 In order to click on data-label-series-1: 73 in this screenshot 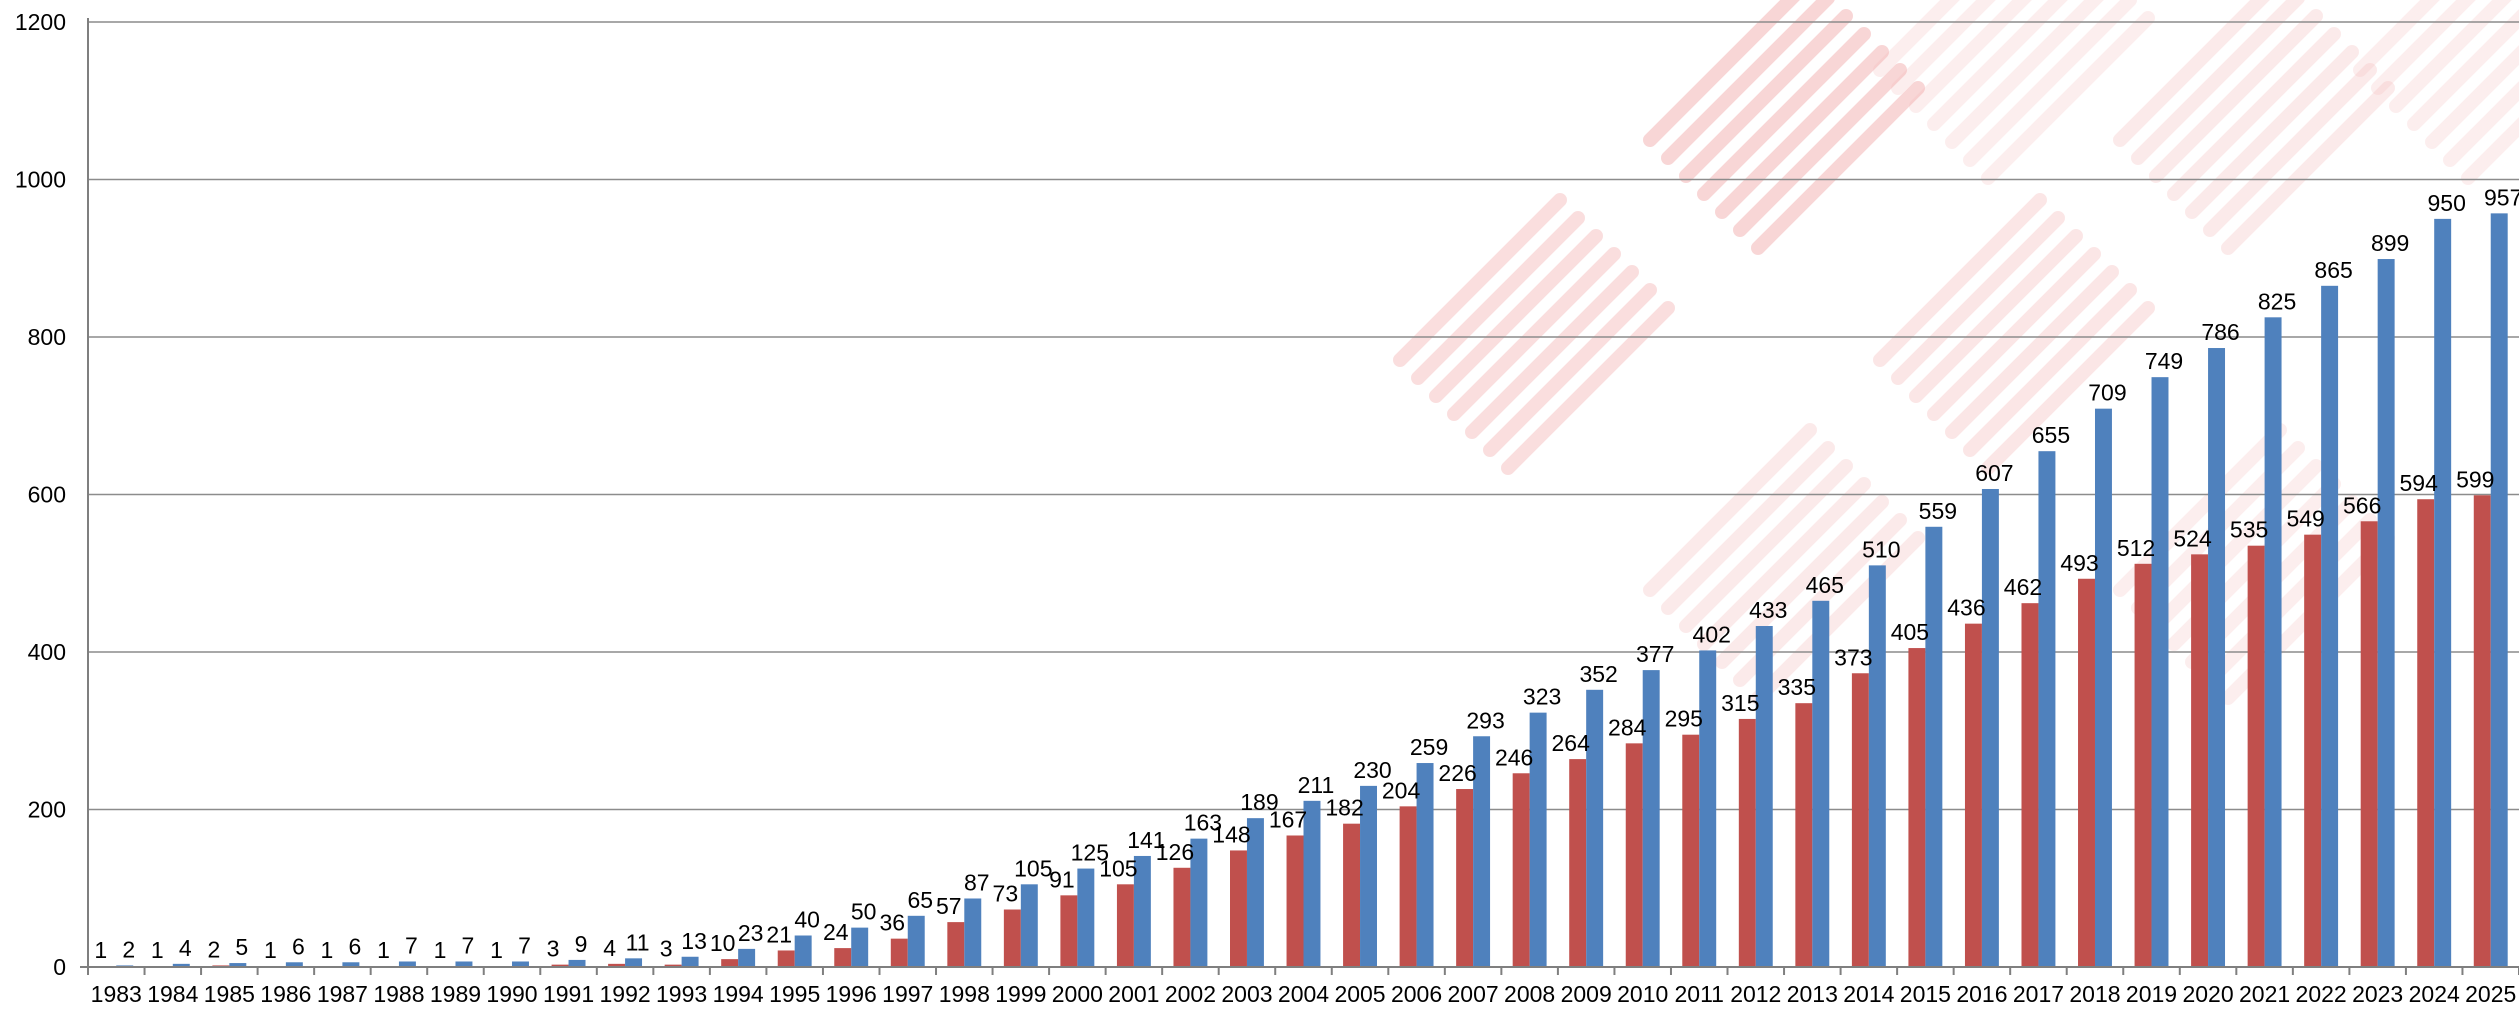, I will do `click(1006, 894)`.